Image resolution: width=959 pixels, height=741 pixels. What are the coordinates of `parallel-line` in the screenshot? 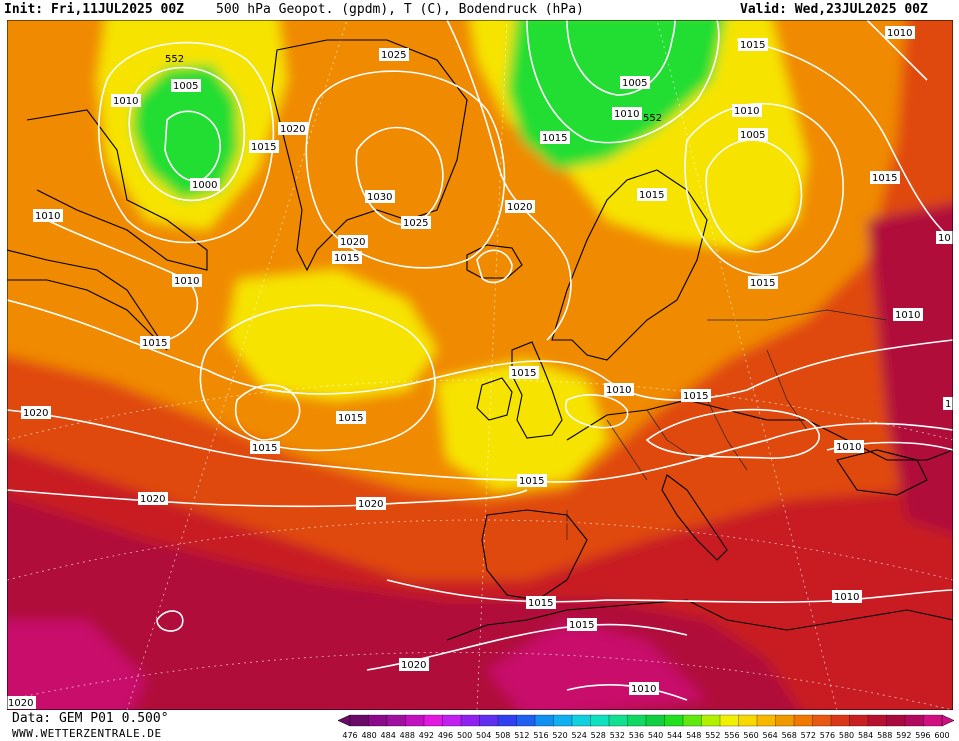 It's located at (480, 680).